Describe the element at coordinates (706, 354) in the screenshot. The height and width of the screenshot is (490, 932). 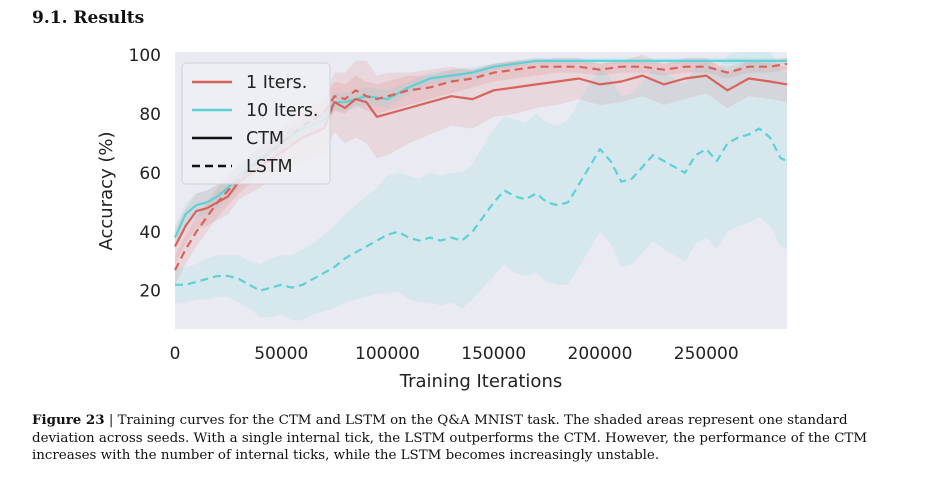
I see `x-tick-label: 250000` at that location.